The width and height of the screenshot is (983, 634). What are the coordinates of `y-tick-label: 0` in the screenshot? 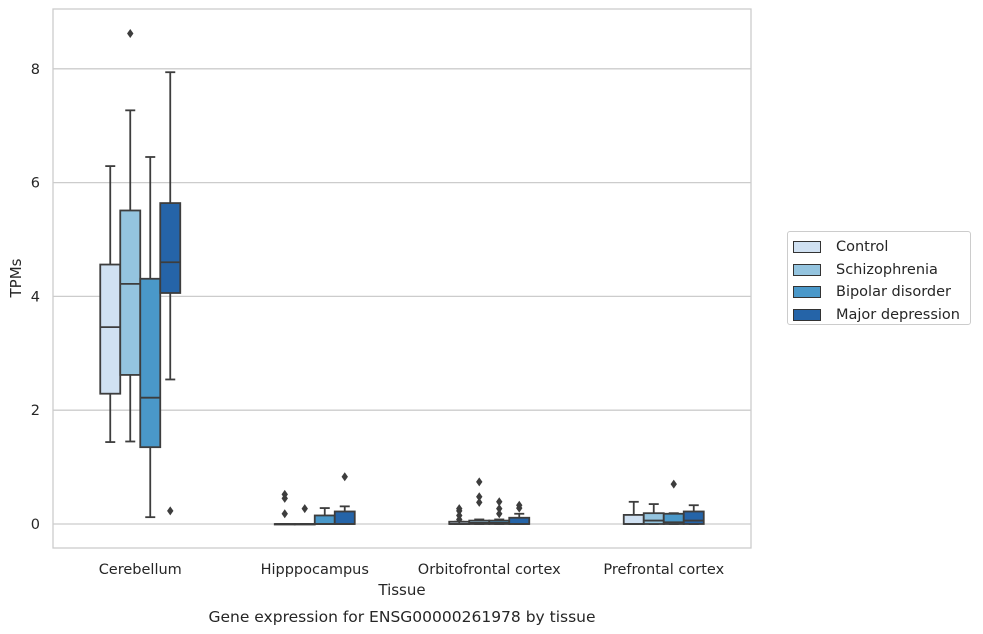 It's located at (35, 525).